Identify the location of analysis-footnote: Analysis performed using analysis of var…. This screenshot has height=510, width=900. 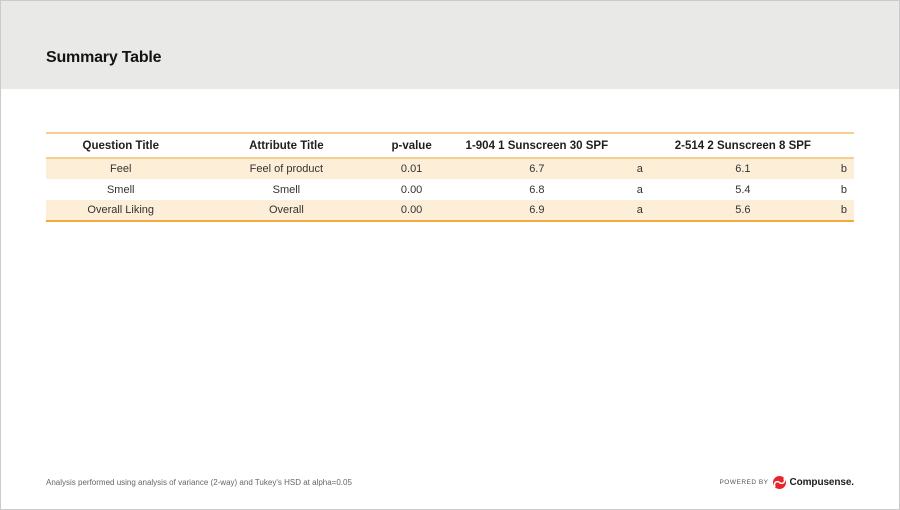
(199, 482).